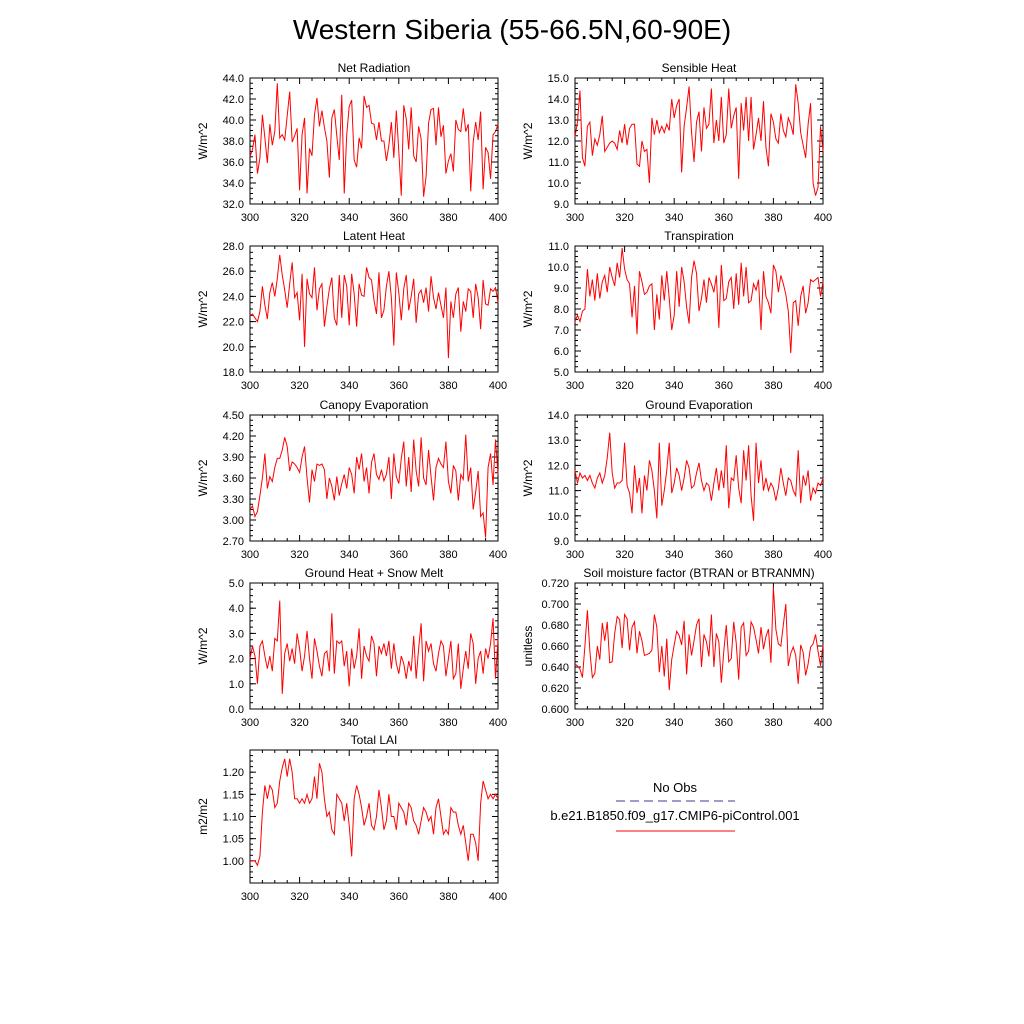 This screenshot has height=1024, width=1024. I want to click on chart-title: Transpiration, so click(699, 236).